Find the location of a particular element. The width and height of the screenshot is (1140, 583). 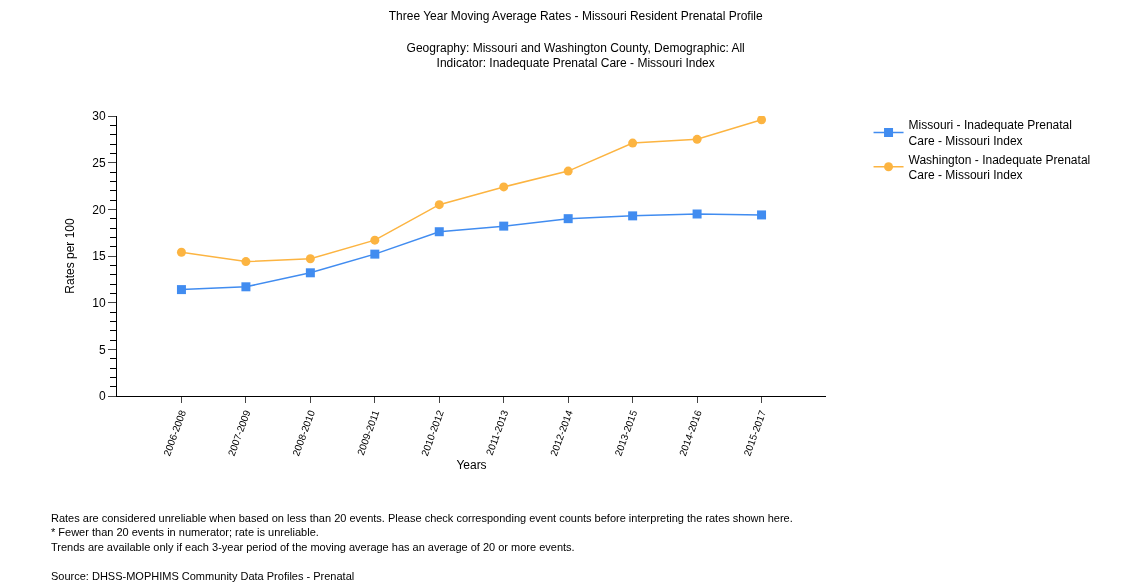

legend-label: Washington - Inadequate Prenatal Care - Missouri Index is located at coordinates (999, 167).